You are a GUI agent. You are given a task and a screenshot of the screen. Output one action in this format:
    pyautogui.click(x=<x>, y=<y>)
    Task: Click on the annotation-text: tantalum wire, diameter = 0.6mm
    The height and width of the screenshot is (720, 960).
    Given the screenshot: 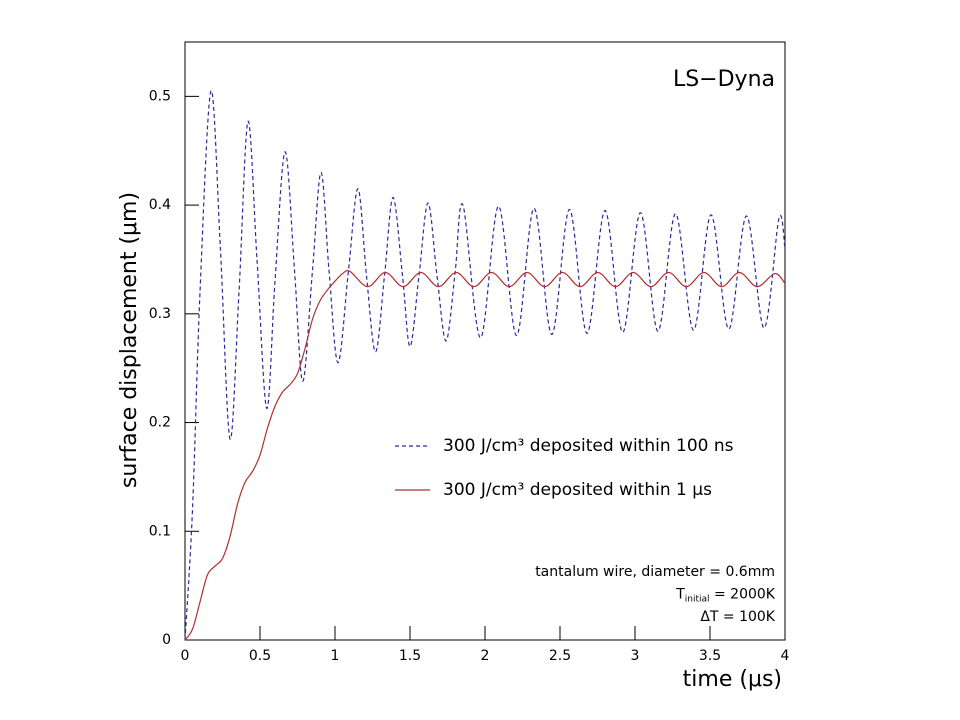 What is the action you would take?
    pyautogui.click(x=655, y=572)
    